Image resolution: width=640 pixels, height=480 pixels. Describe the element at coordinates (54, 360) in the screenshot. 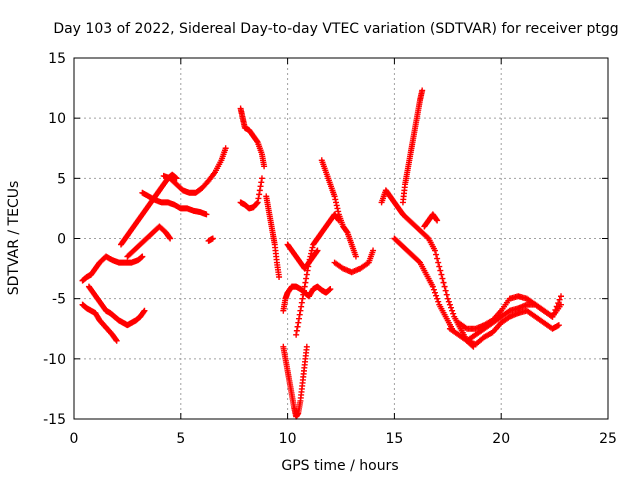

I see `y-tick-label: -10` at that location.